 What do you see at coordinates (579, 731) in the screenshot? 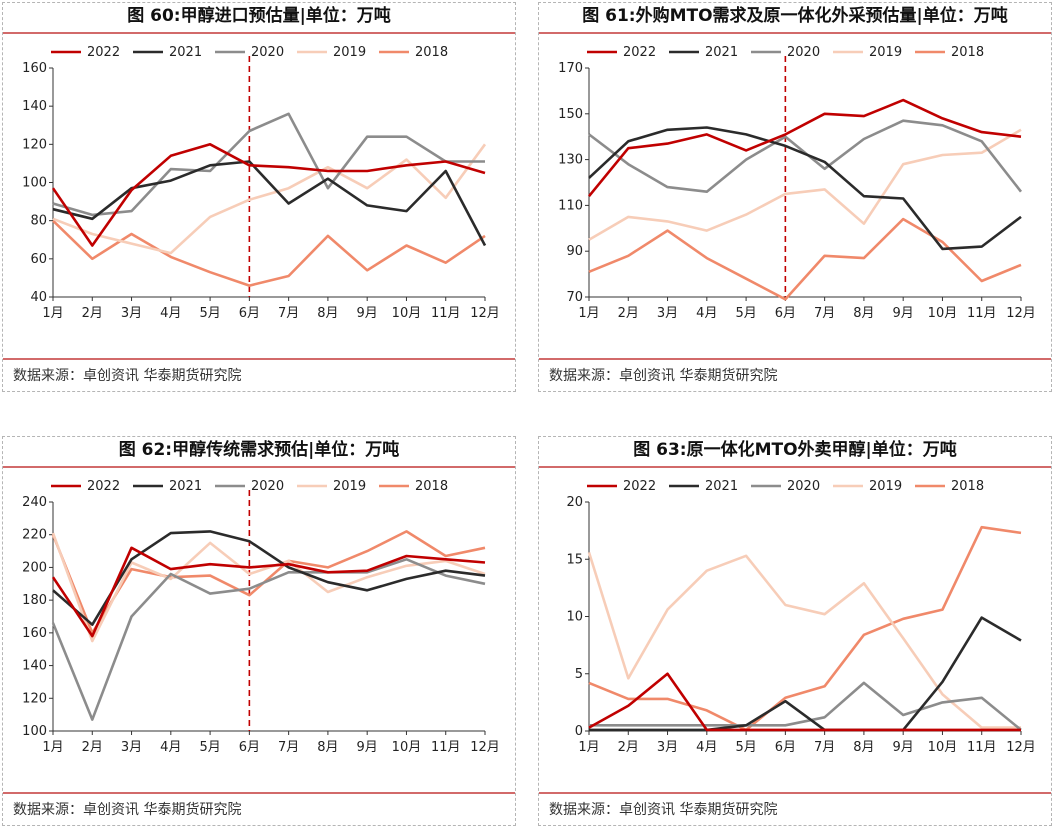
I see `y-tick-label: 0` at bounding box center [579, 731].